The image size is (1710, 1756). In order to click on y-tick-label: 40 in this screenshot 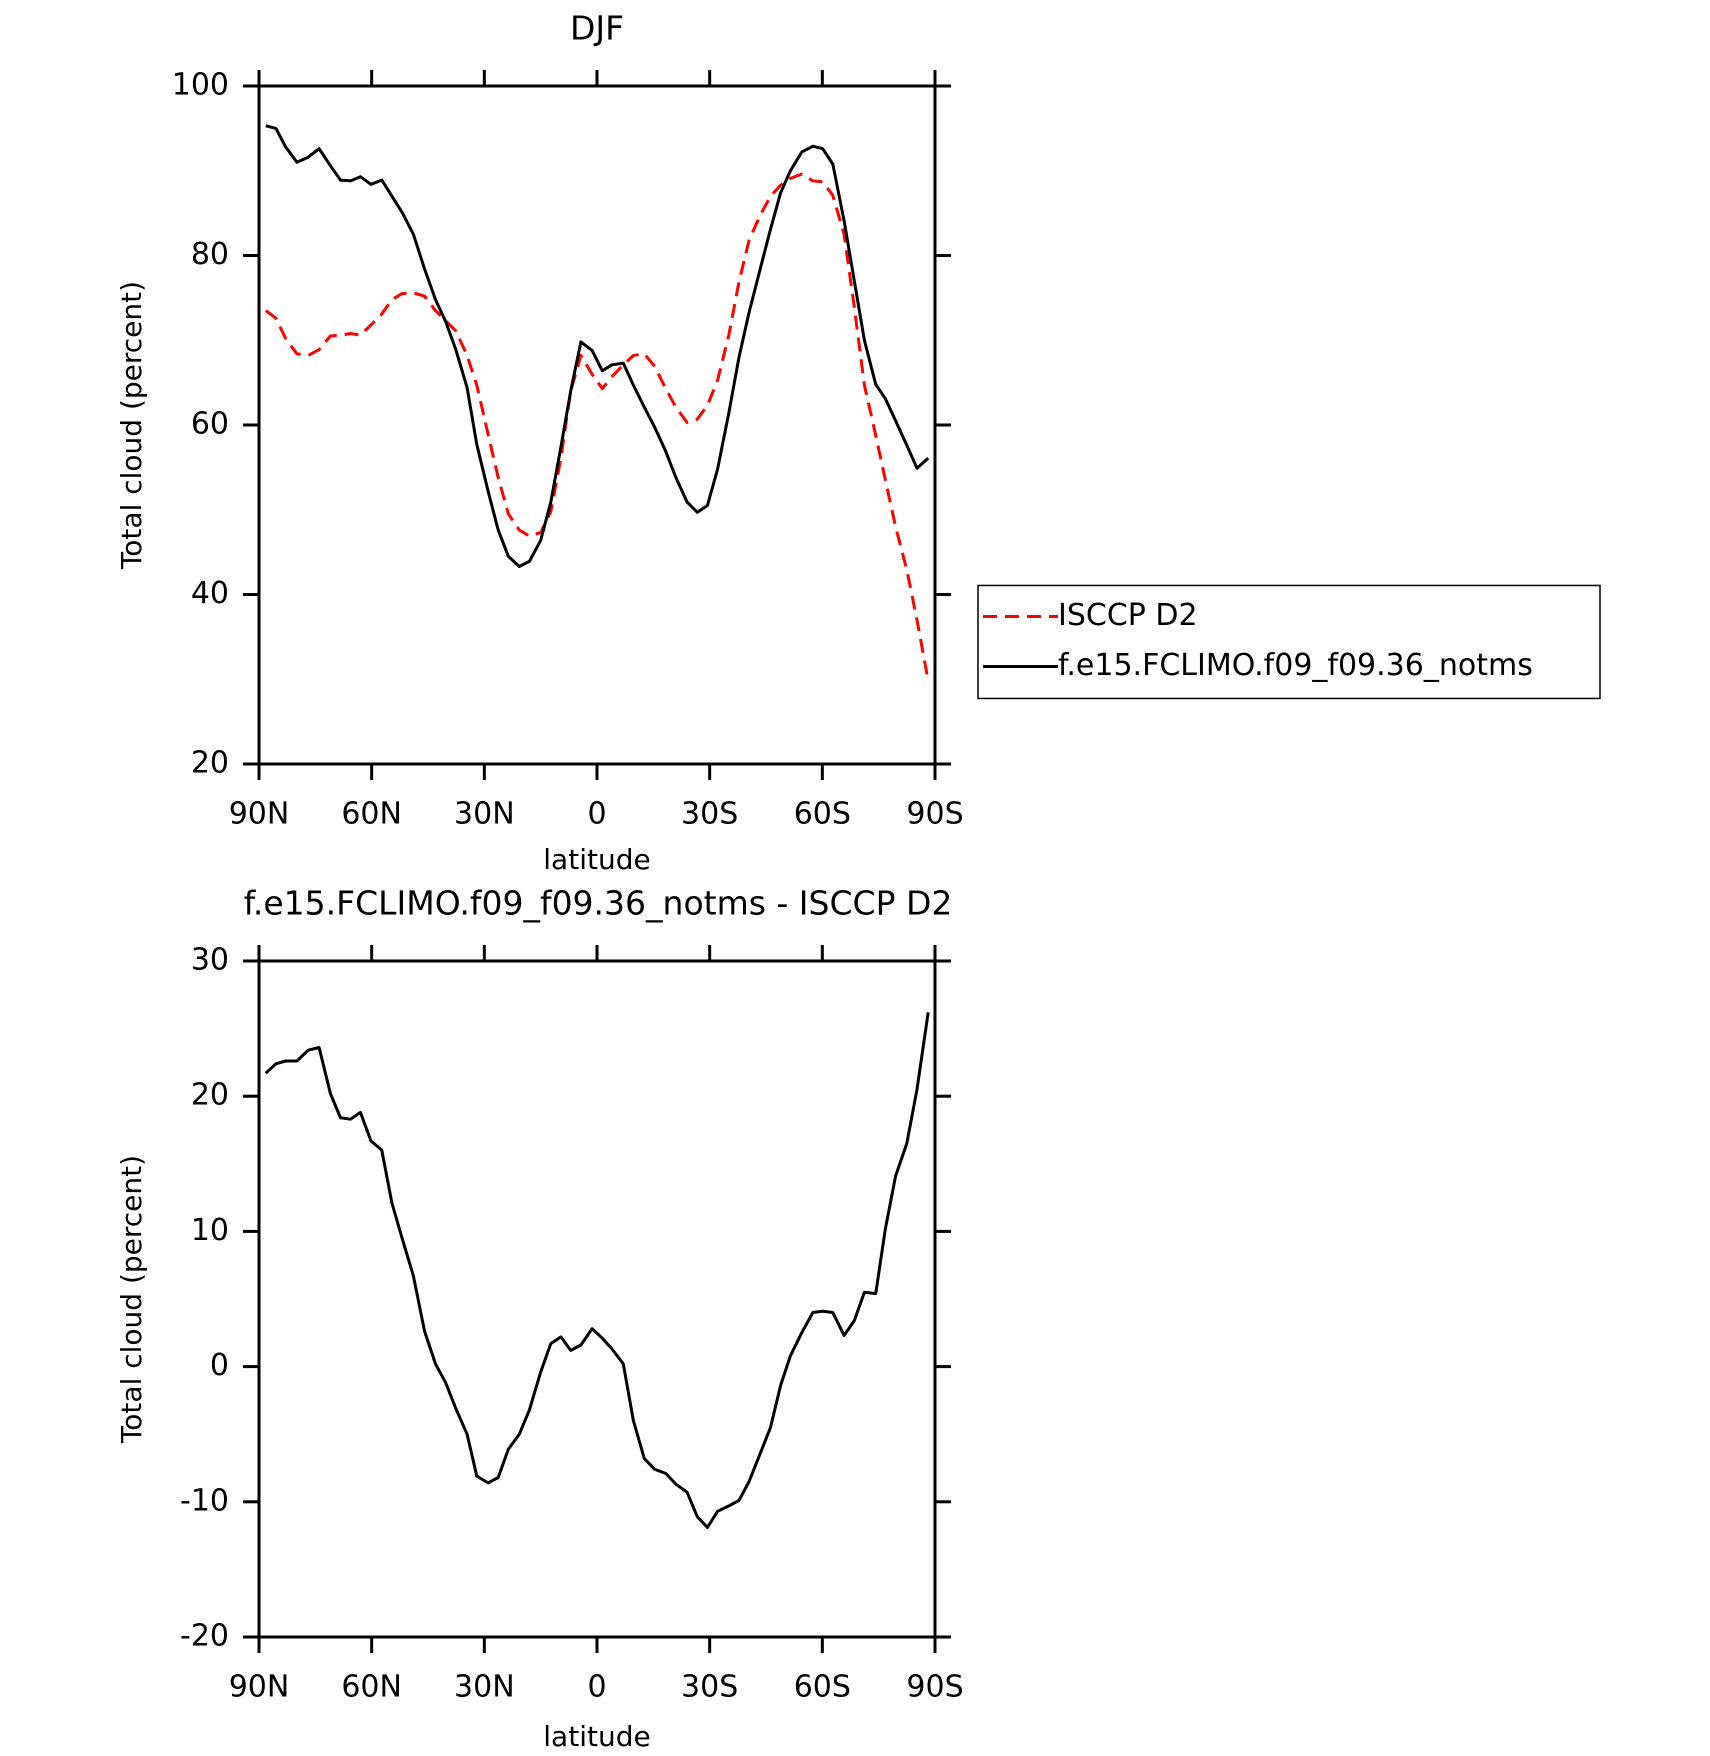, I will do `click(210, 593)`.